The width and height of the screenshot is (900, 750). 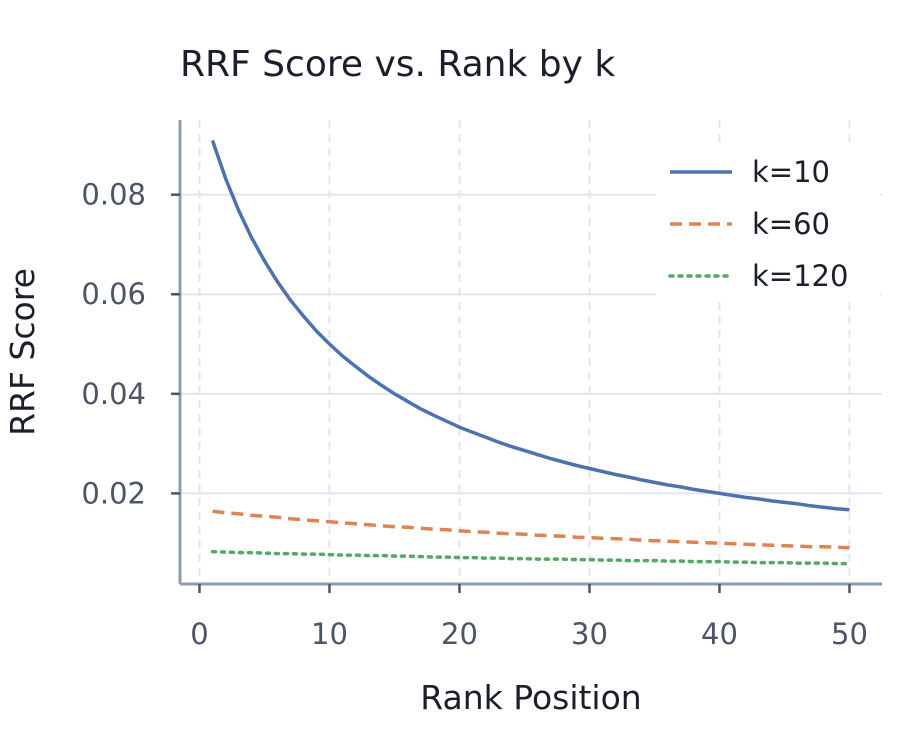 I want to click on x-tick-label: 20, so click(x=459, y=634).